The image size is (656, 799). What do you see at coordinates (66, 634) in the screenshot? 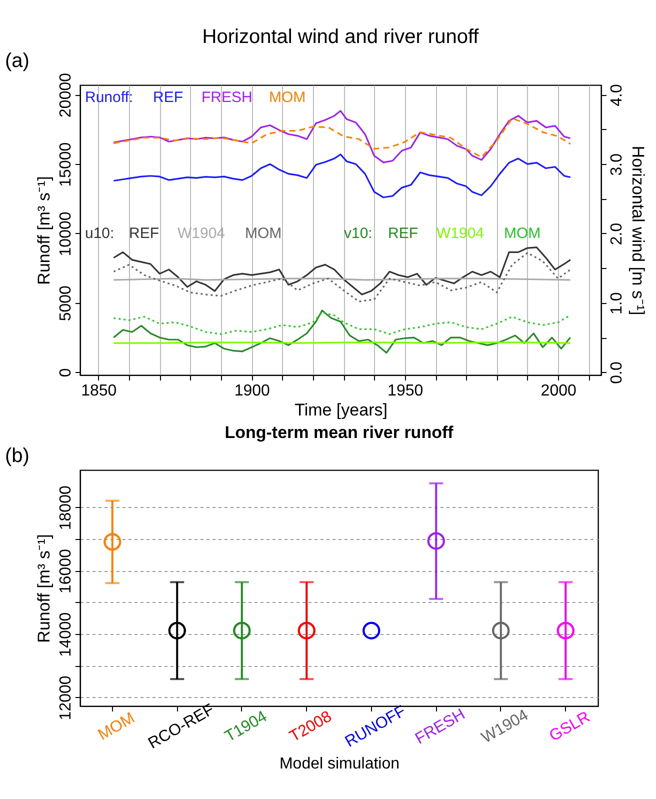
I see `y-tick-label: 14000` at bounding box center [66, 634].